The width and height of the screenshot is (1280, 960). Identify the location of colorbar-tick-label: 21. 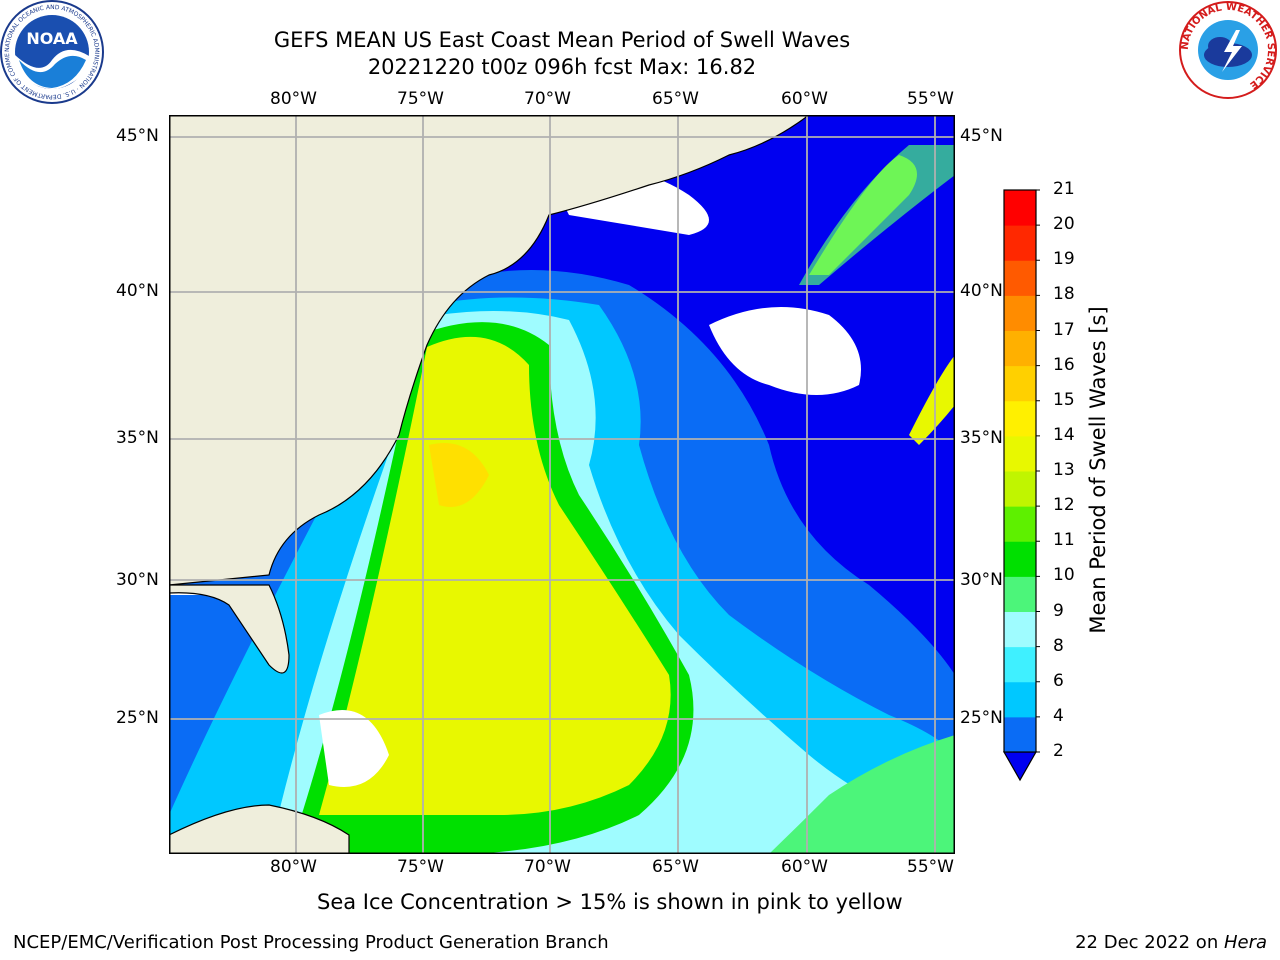
(1064, 189).